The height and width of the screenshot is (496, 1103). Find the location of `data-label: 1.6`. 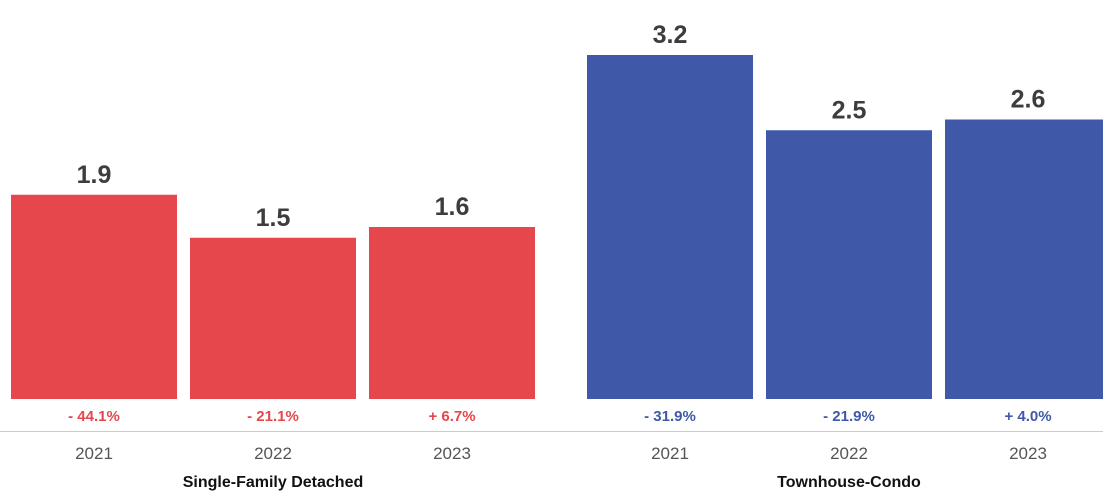

data-label: 1.6 is located at coordinates (452, 207).